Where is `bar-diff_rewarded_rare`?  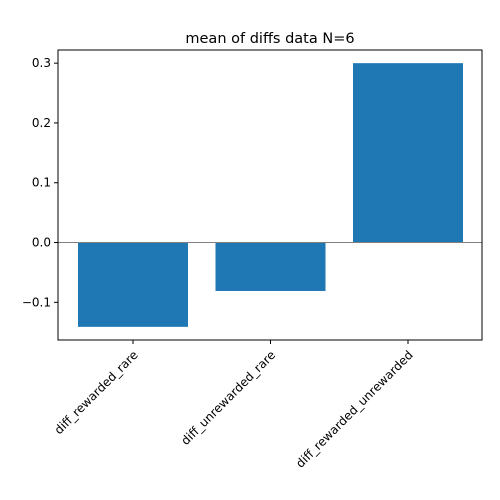
bar-diff_rewarded_rare is located at coordinates (133, 284).